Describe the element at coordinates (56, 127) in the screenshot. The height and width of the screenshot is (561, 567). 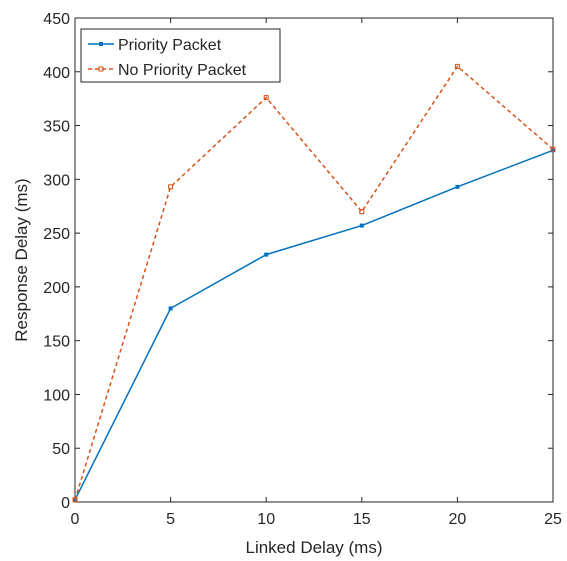
I see `y-tick-label: 350` at that location.